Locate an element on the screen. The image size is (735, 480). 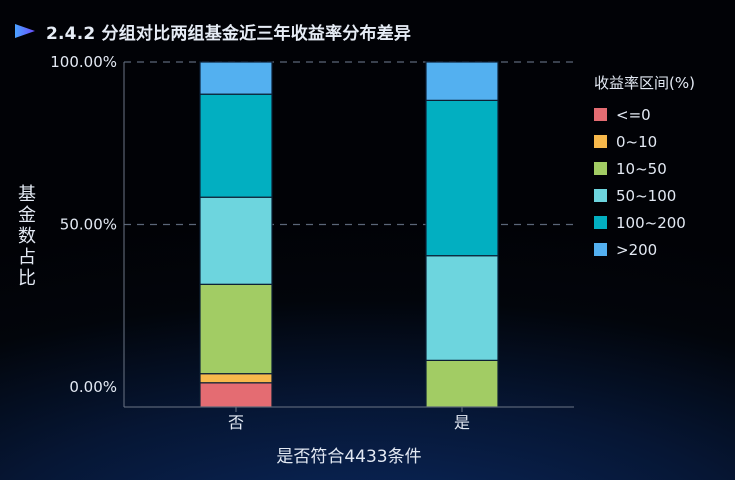
legend-label: 50~100 is located at coordinates (646, 195).